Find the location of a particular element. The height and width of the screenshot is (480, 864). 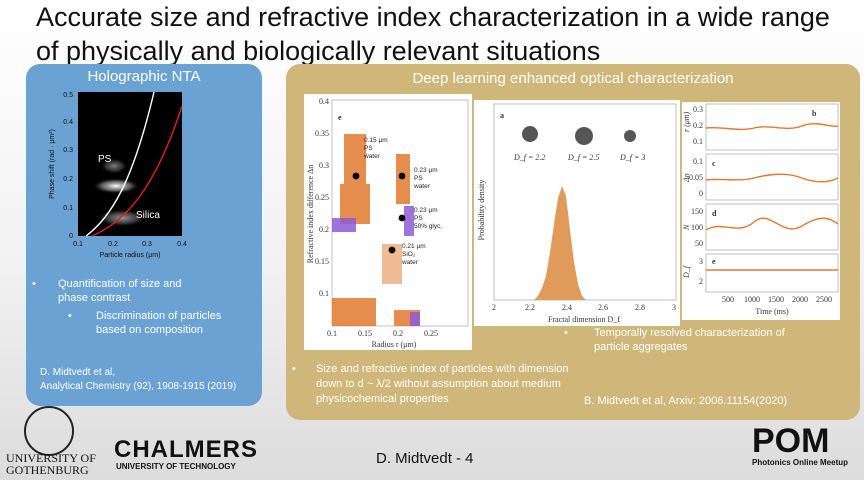

x-tick: 0.25 is located at coordinates (431, 333).